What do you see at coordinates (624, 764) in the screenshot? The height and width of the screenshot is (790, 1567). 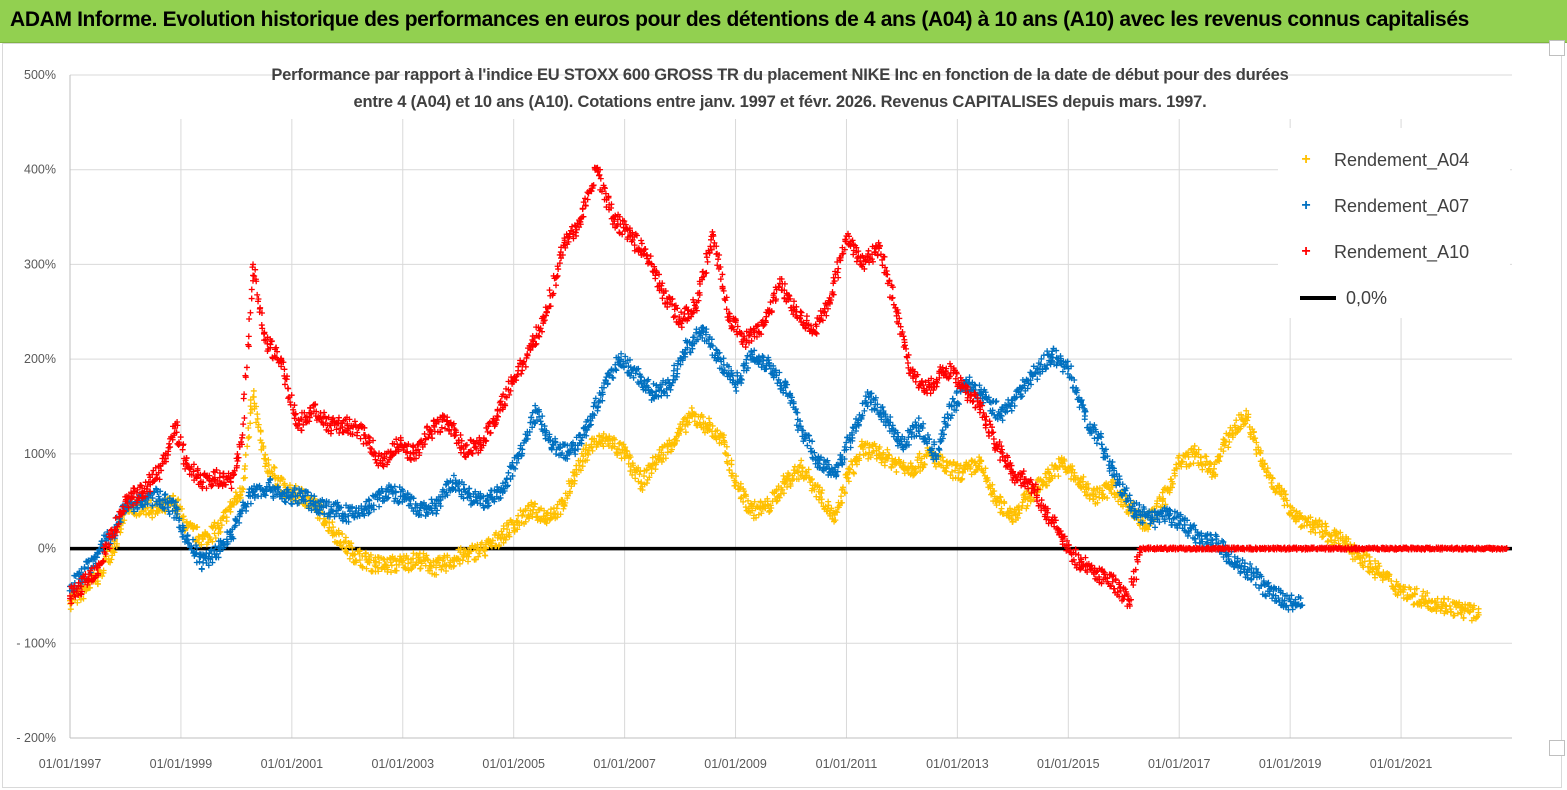 I see `x-tick-label: 01/01/2007` at bounding box center [624, 764].